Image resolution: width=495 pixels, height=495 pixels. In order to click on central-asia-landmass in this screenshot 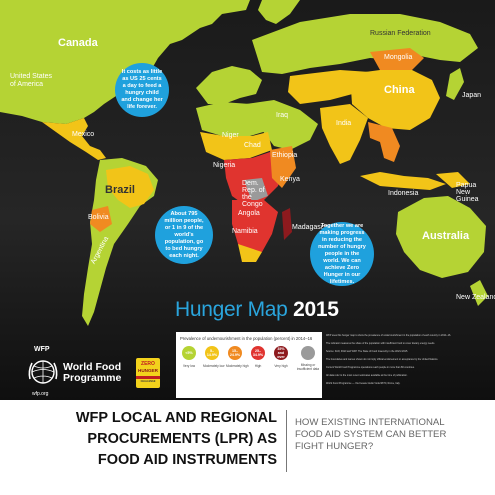, I will do `click(329, 87)`.